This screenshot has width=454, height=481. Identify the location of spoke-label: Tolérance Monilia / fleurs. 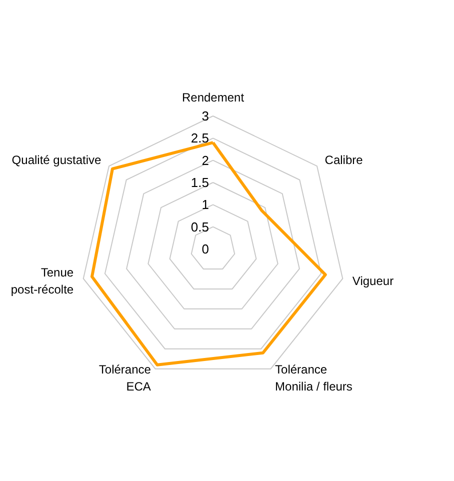
(313, 378).